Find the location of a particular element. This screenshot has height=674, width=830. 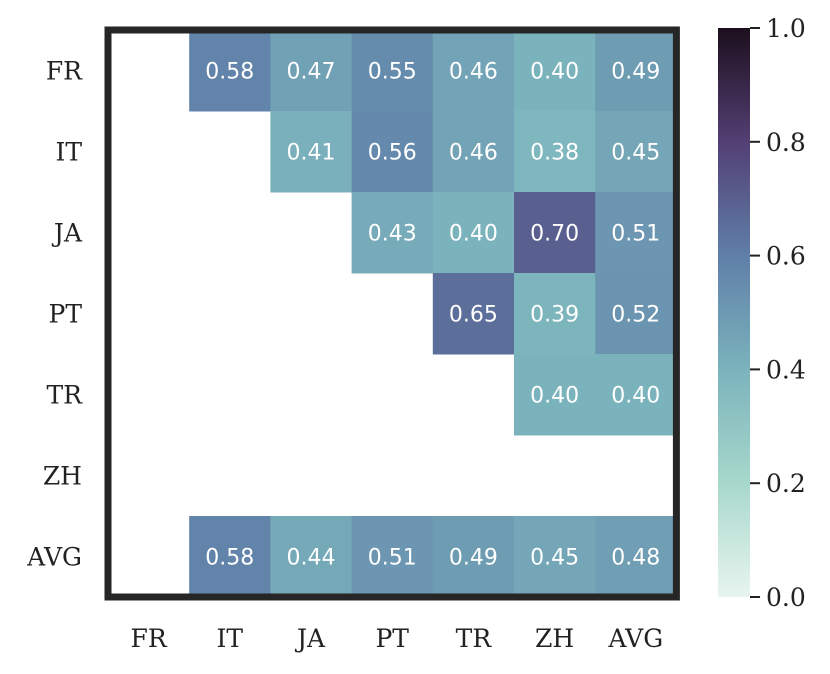

x-tick-label: ZH is located at coordinates (554, 638).